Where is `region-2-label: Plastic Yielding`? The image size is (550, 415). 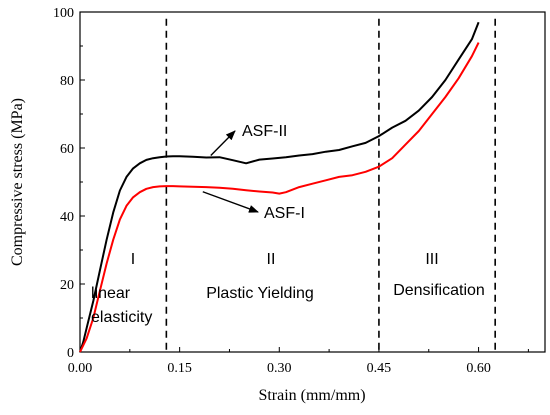
region-2-label: Plastic Yielding is located at coordinates (260, 293).